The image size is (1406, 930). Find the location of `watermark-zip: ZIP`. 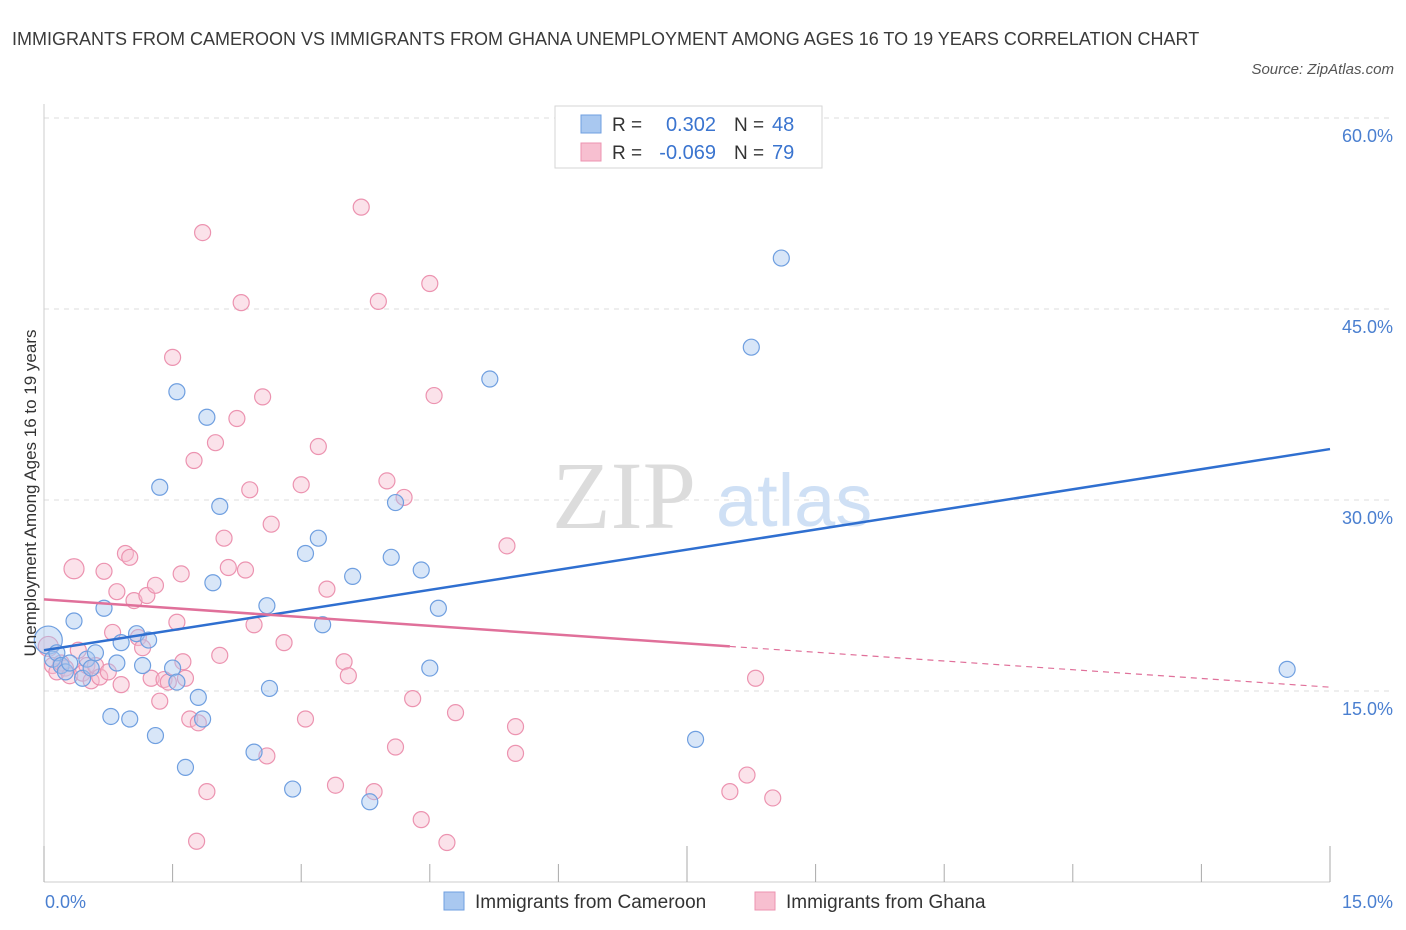

watermark-zip: ZIP is located at coordinates (624, 495).